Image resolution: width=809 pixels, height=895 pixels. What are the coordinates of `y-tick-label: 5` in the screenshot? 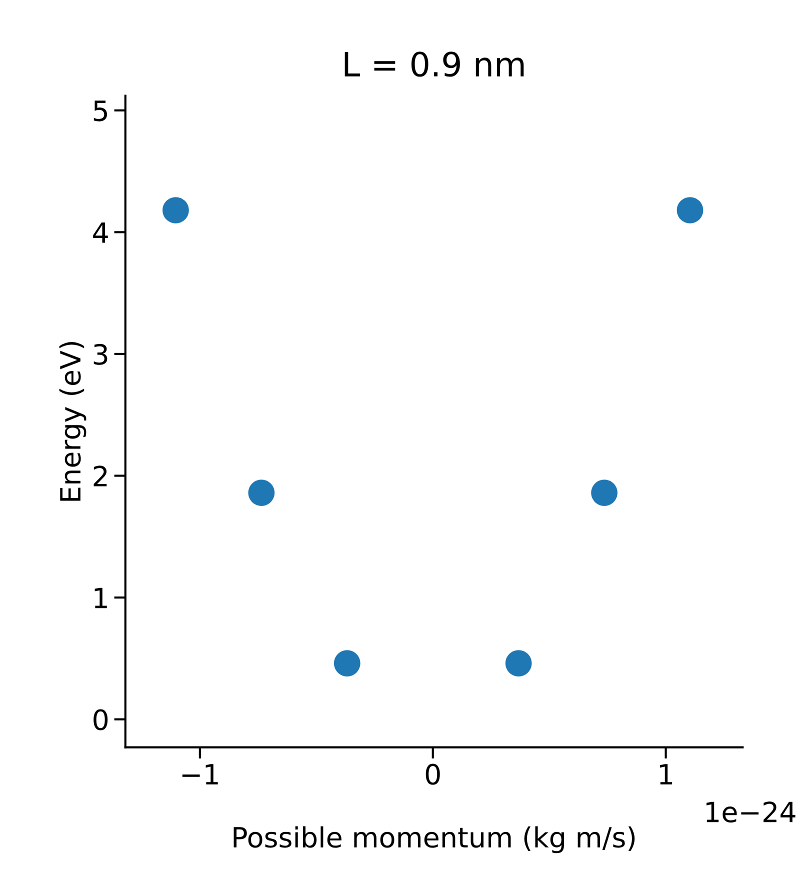 It's located at (100, 111).